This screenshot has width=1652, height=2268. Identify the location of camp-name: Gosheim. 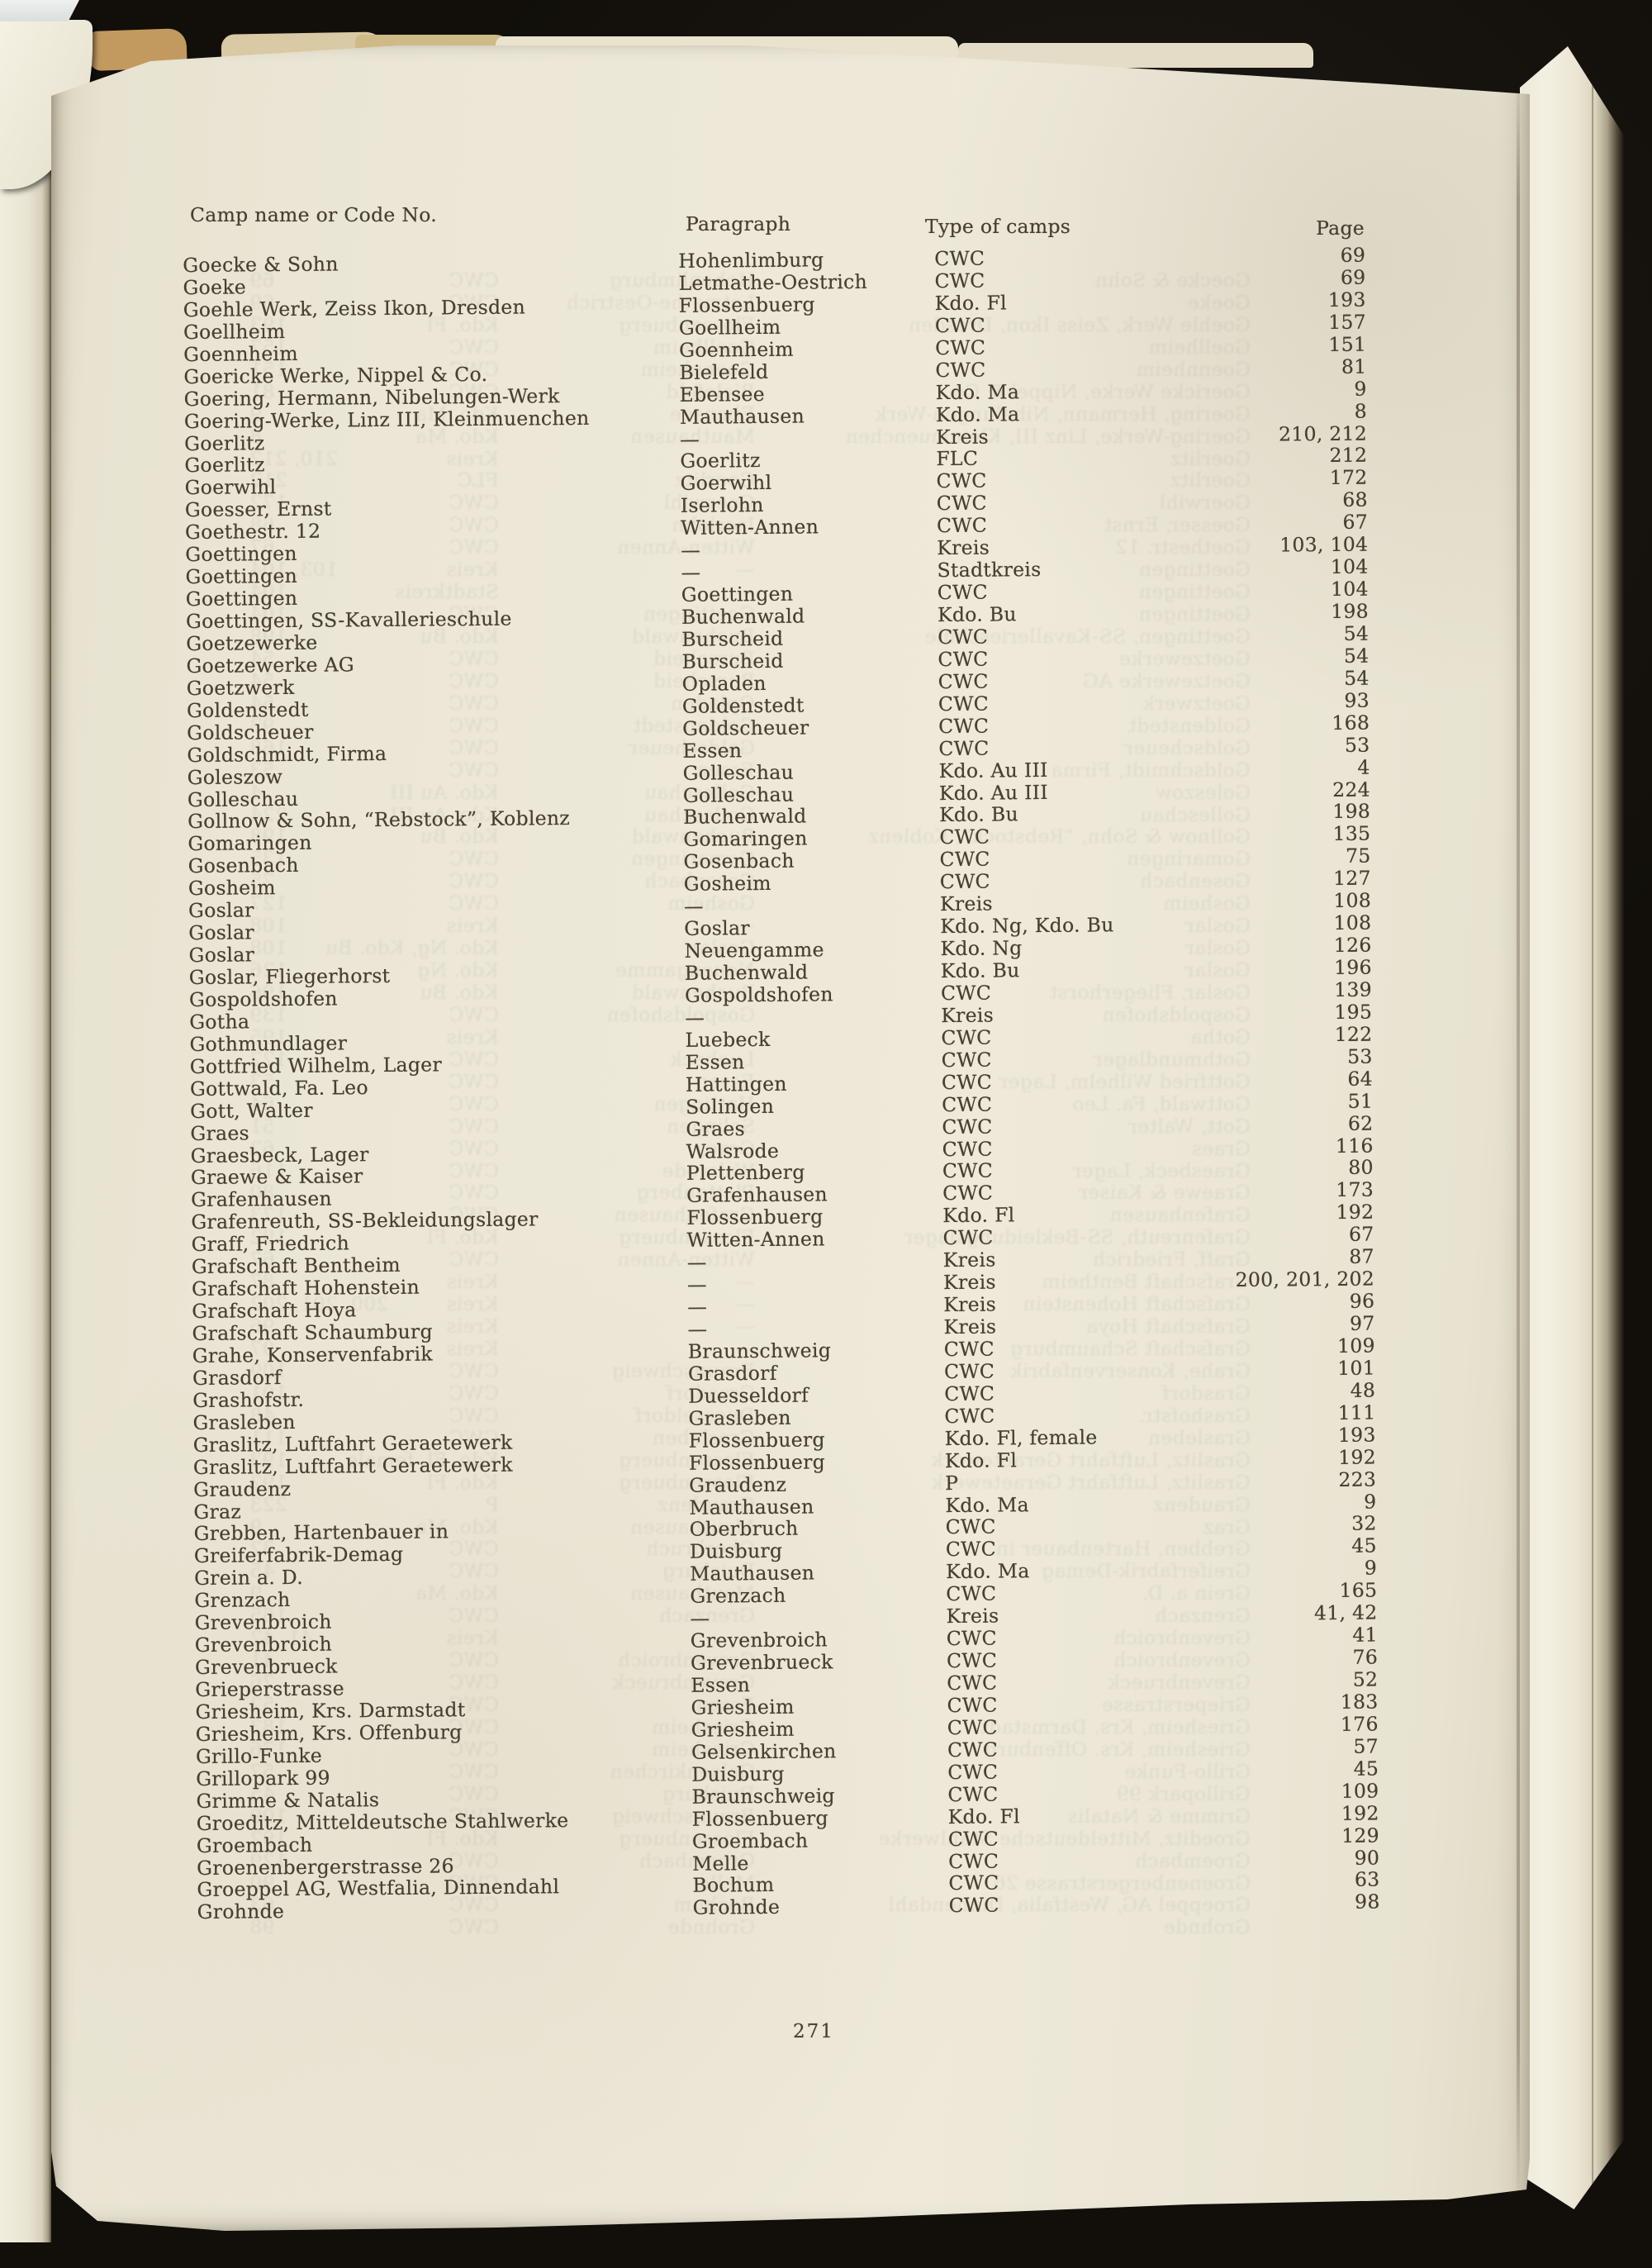
(232, 888).